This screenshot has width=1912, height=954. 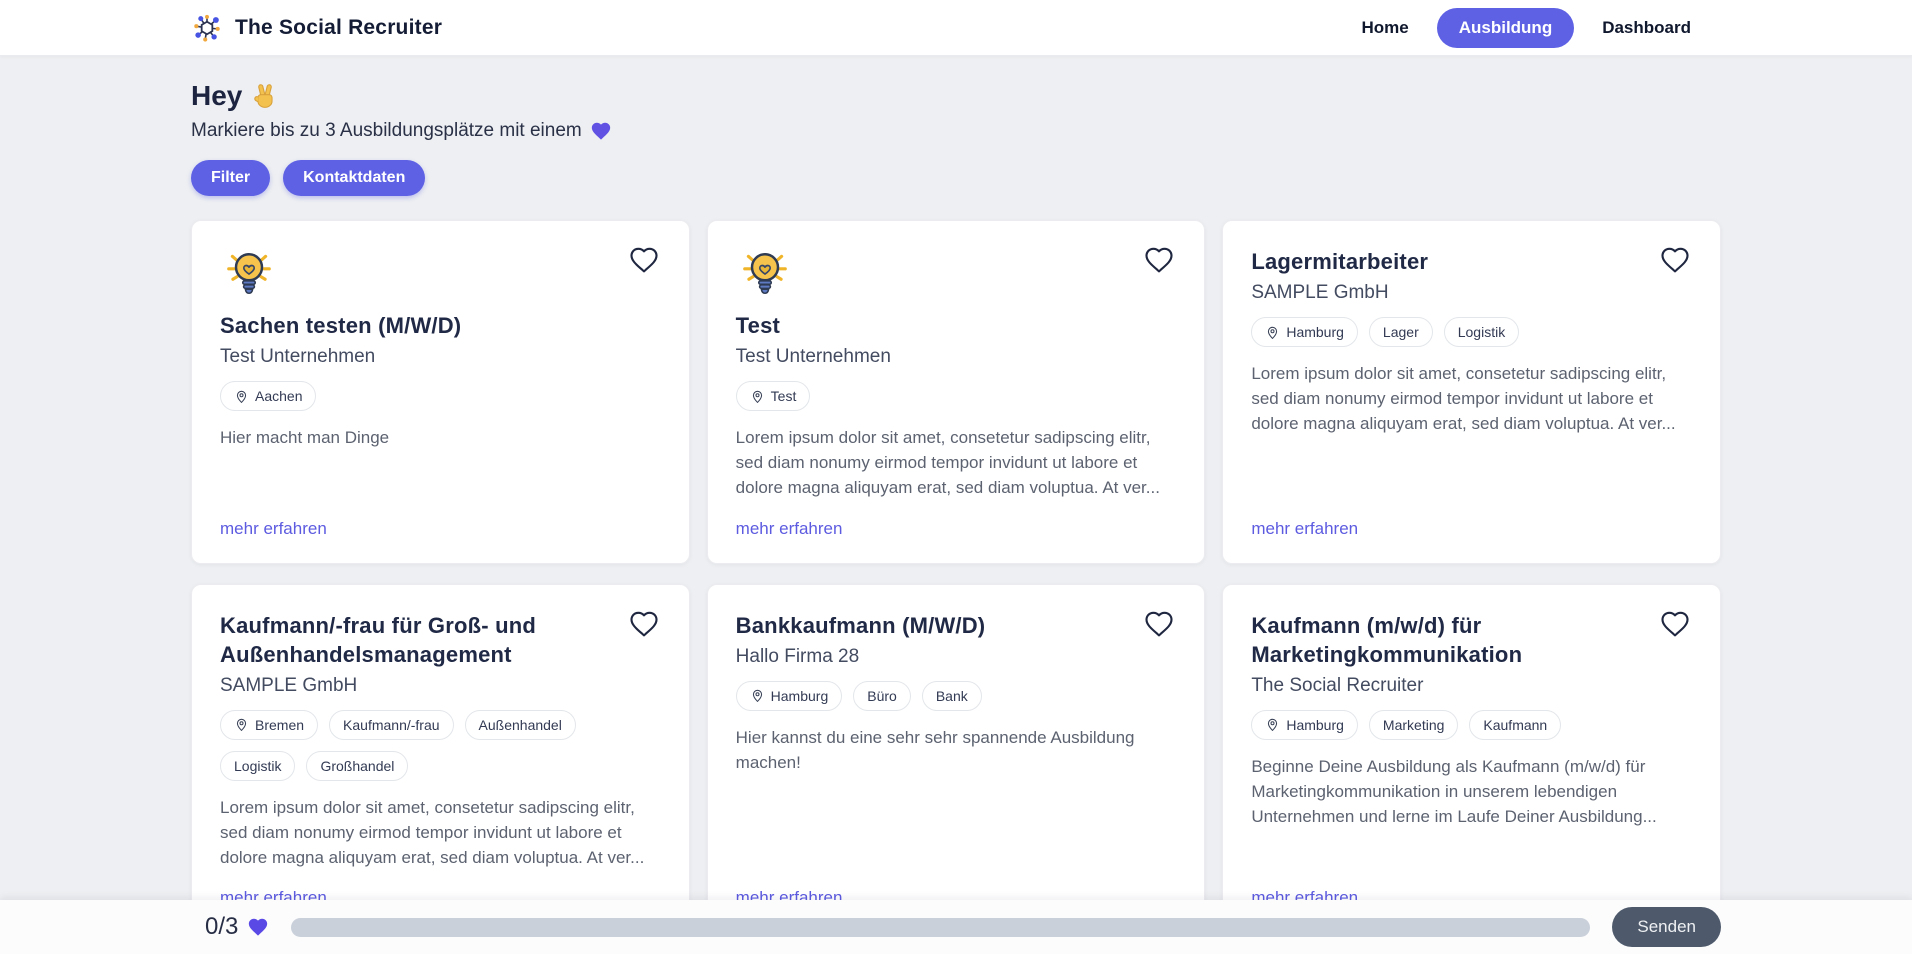 I want to click on filter-button: Filter, so click(x=231, y=178).